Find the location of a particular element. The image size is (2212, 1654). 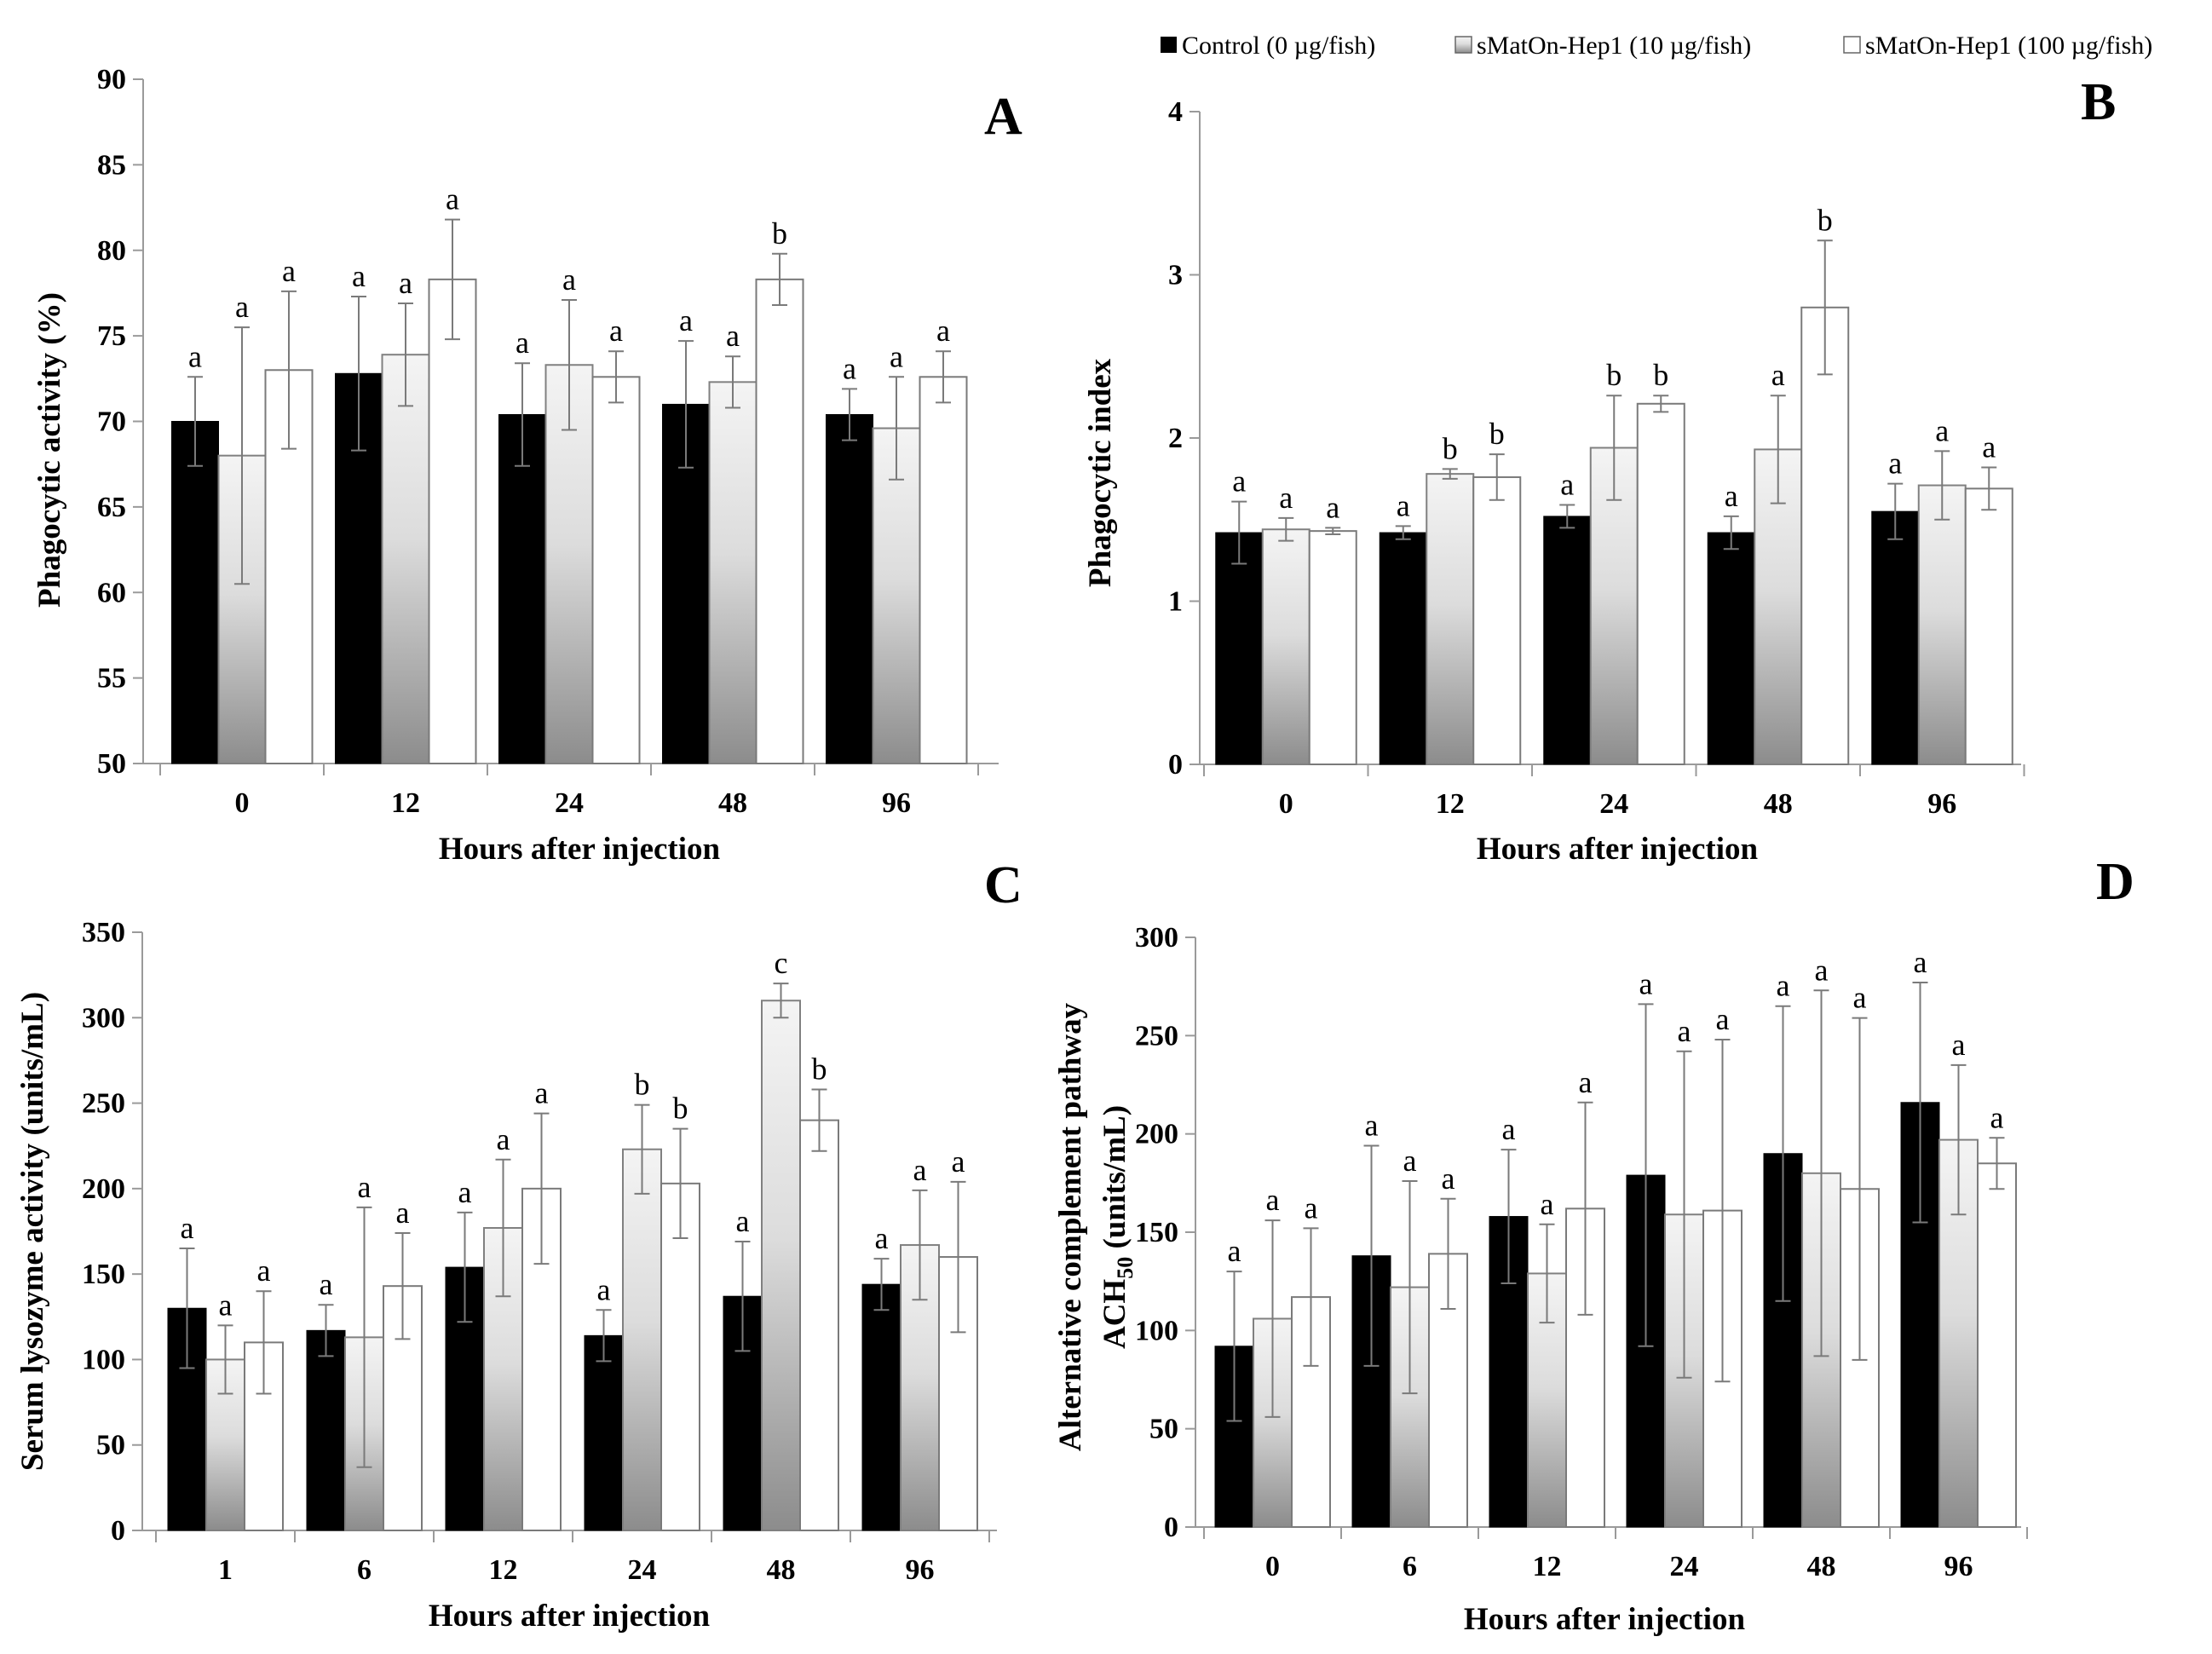

legend-swatch-control is located at coordinates (1169, 45).